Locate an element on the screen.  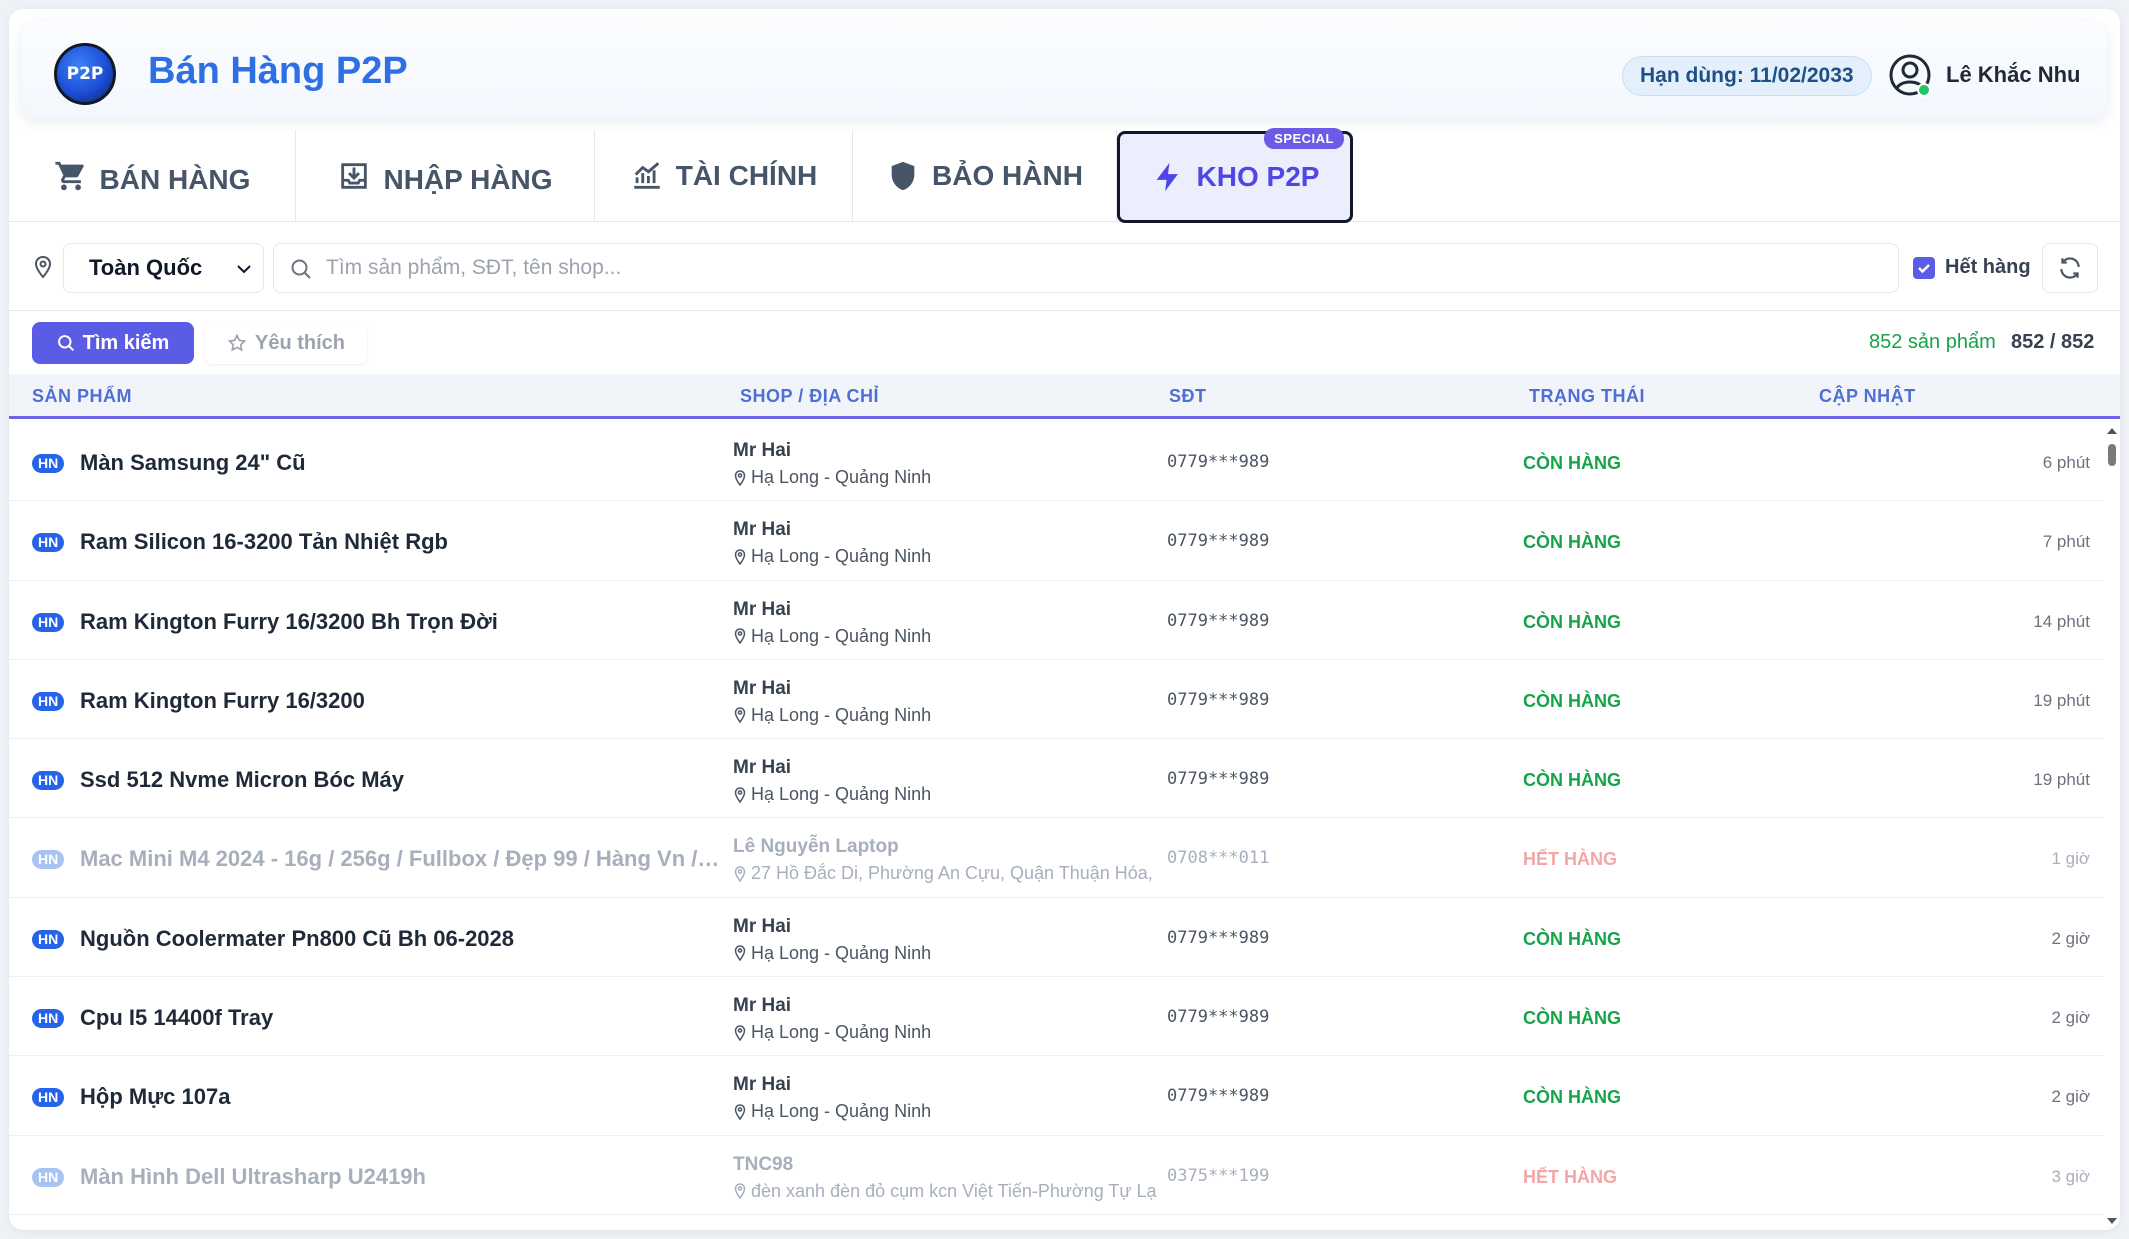
tab-label: TÀI CHÍNH is located at coordinates (746, 175).